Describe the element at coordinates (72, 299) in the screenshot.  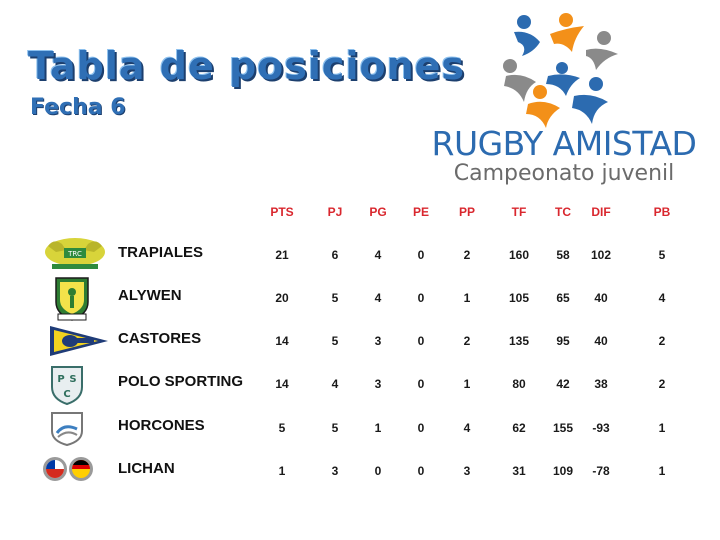
I see `alywen-crest-icon` at that location.